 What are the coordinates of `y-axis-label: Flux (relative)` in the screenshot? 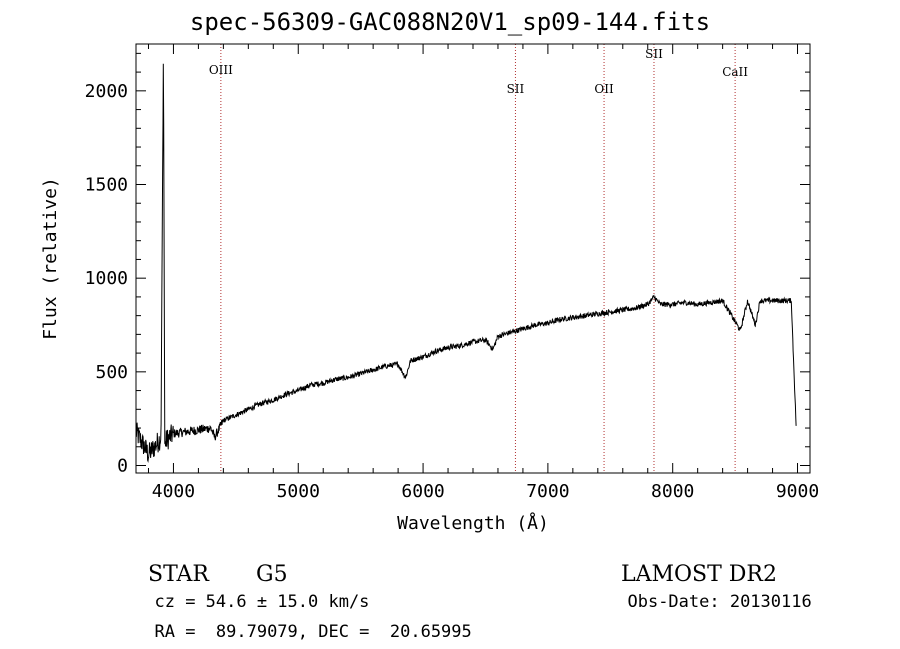 It's located at (50, 258).